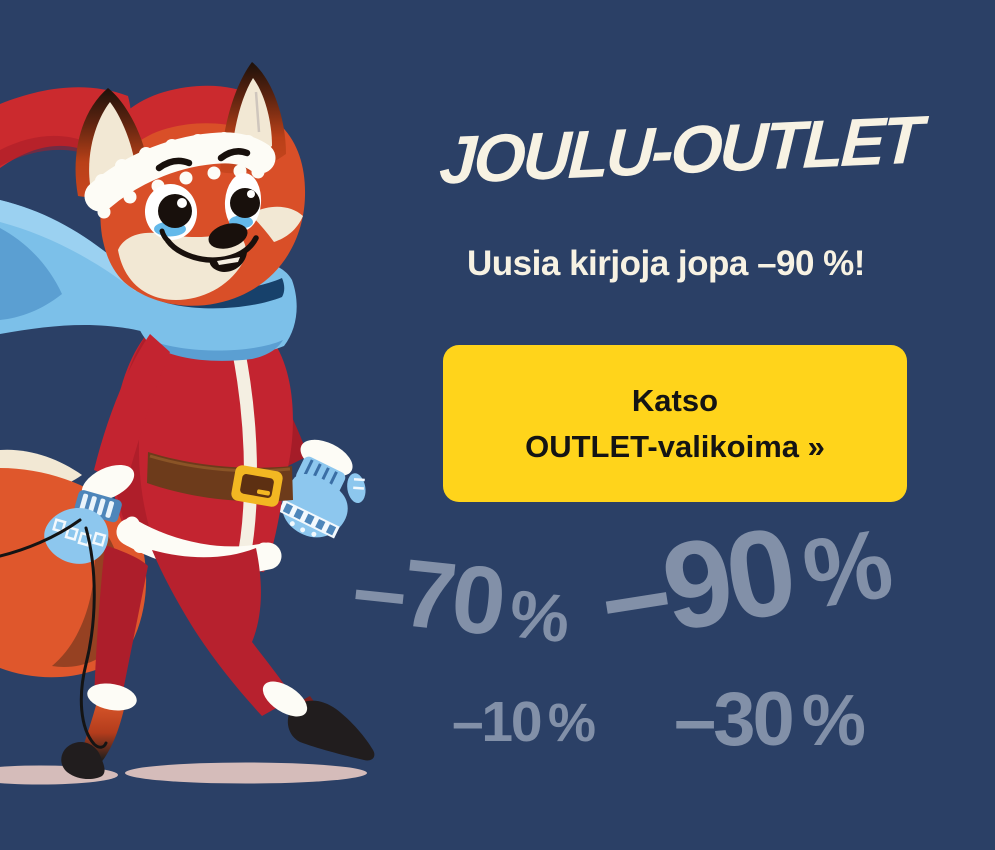 Image resolution: width=995 pixels, height=850 pixels. I want to click on sack-string, so click(54, 633).